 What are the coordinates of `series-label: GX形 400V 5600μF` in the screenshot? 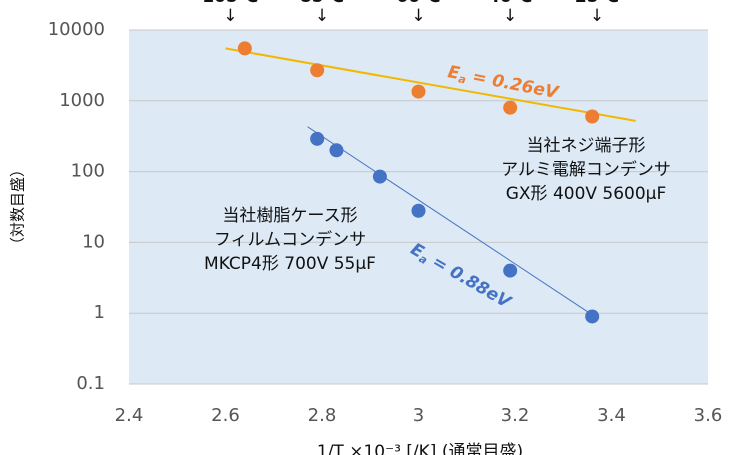 It's located at (586, 194).